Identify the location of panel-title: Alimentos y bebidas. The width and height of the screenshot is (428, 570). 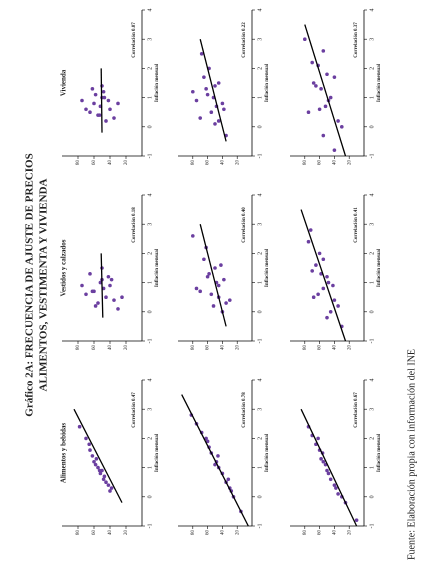
(64, 453).